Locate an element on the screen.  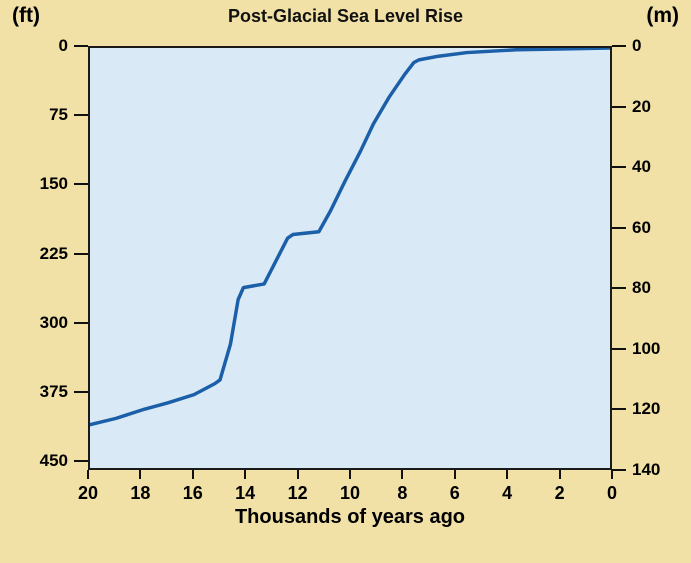
left-axis-tick-label: 150 is located at coordinates (53, 184).